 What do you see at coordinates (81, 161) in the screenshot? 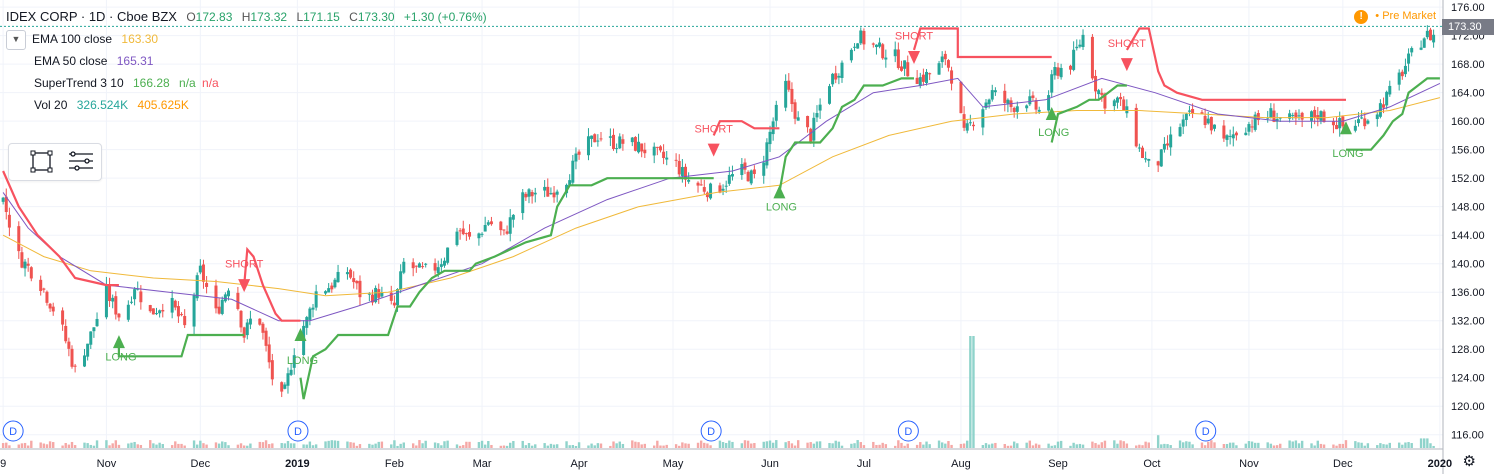
I see `settings-lines-icon` at bounding box center [81, 161].